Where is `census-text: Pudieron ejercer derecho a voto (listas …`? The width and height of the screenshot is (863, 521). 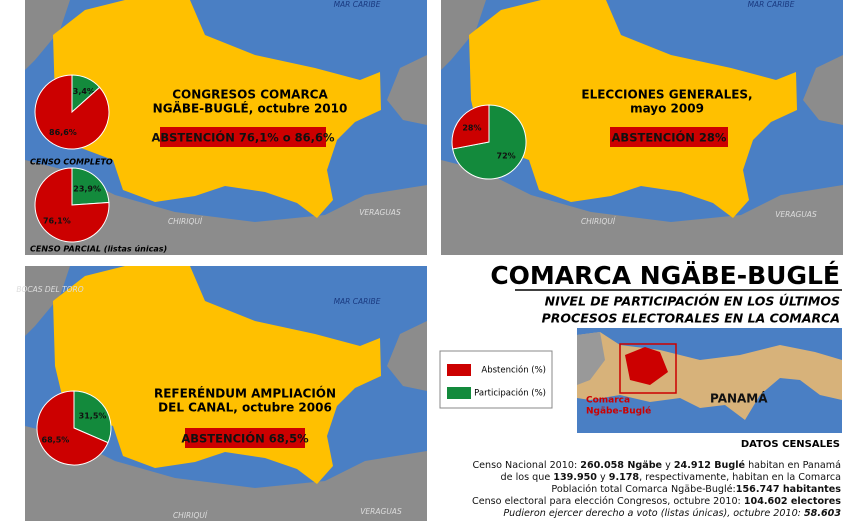 census-text: Pudieron ejercer derecho a voto (listas … is located at coordinates (653, 513).